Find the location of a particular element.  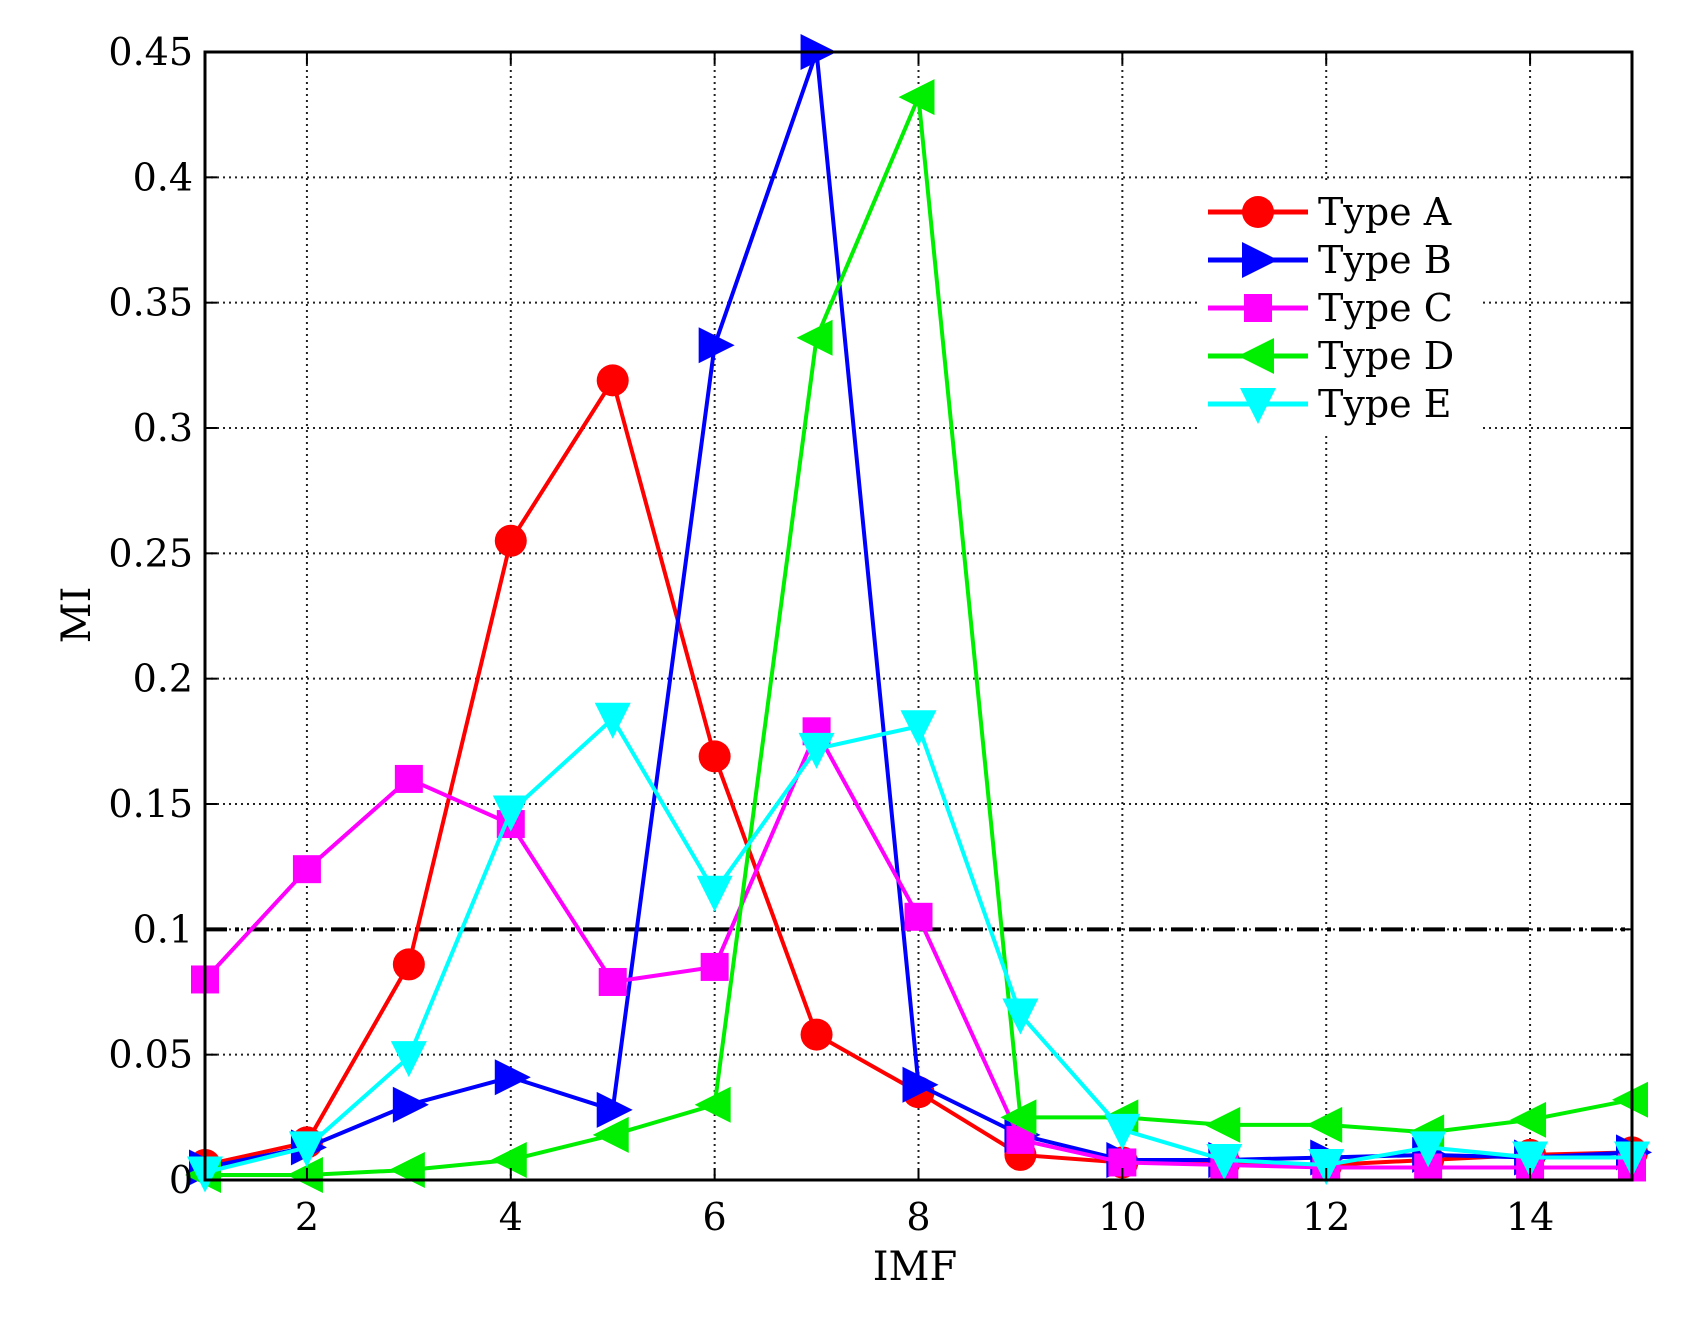

legend-item: Type D is located at coordinates (1331, 356).